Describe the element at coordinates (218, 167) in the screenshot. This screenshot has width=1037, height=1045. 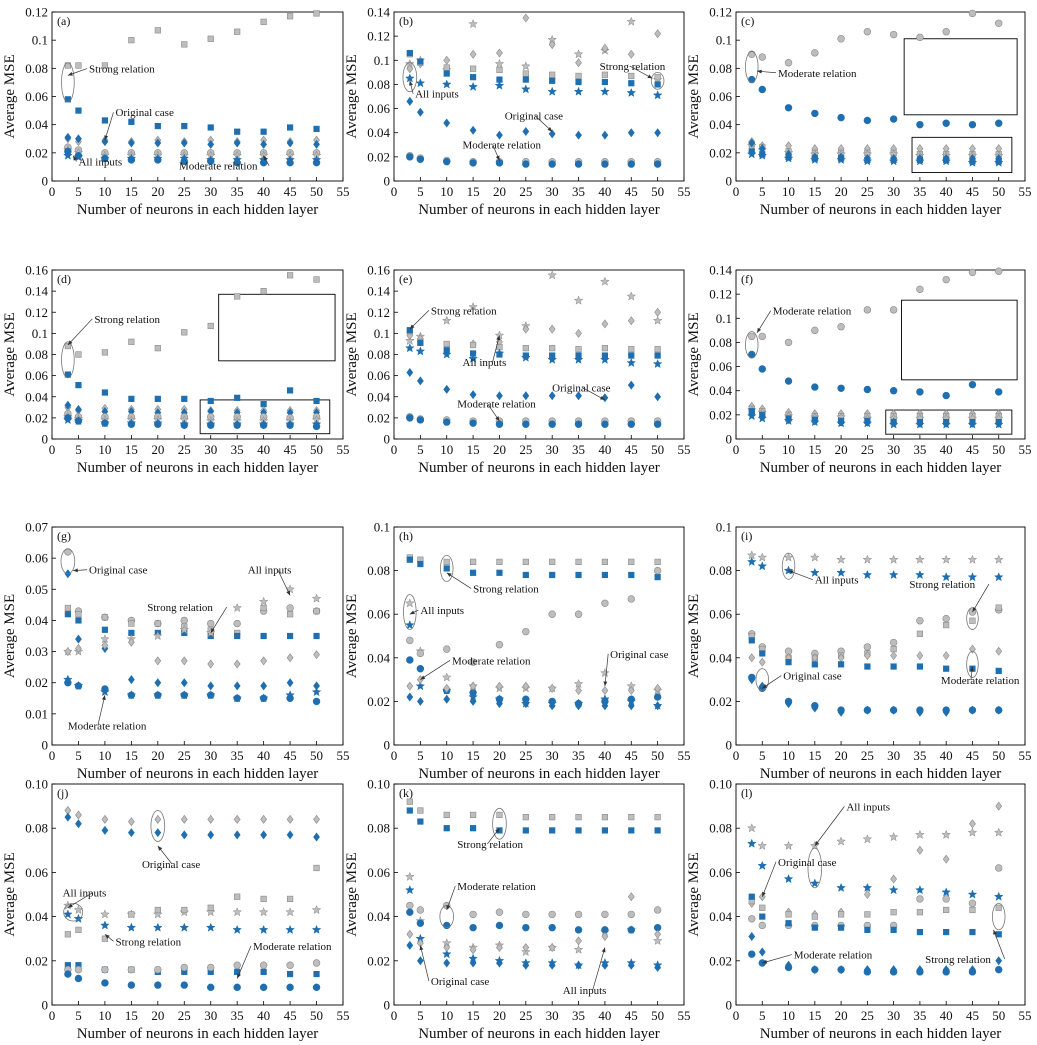
I see `panel-a-annotation: Moderate relation` at that location.